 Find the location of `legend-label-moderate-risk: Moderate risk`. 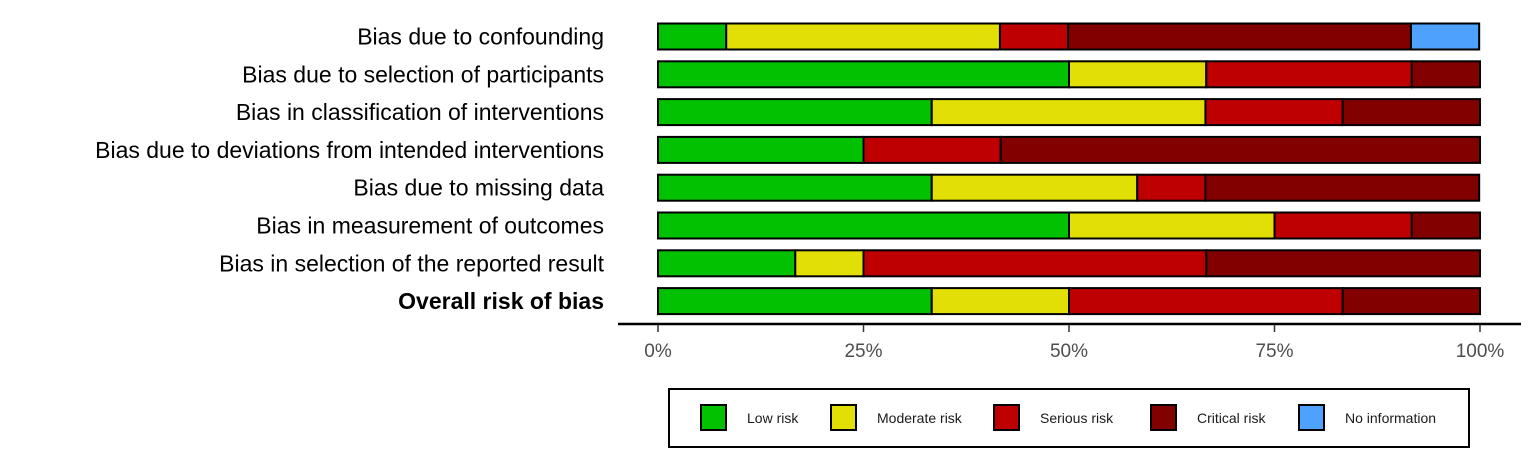

legend-label-moderate-risk: Moderate risk is located at coordinates (920, 418).